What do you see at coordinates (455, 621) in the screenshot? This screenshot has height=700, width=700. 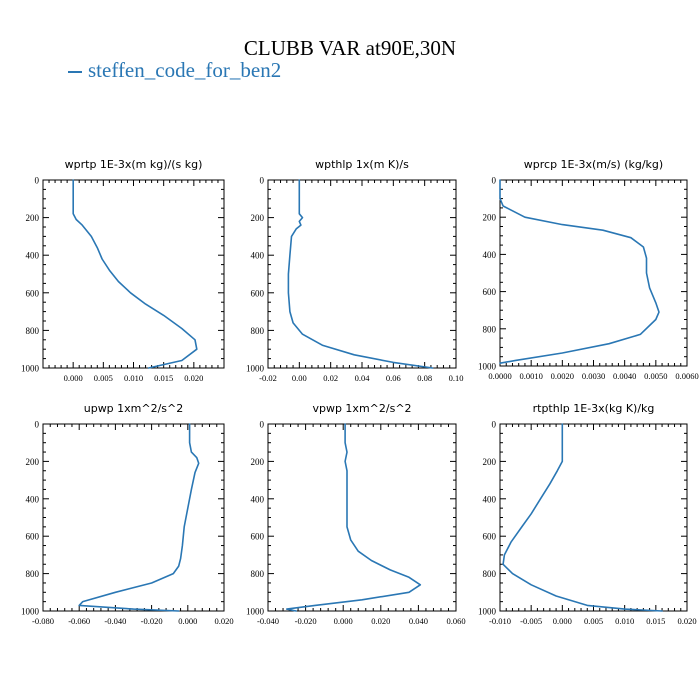 I see `x-tick-label: 0.060` at bounding box center [455, 621].